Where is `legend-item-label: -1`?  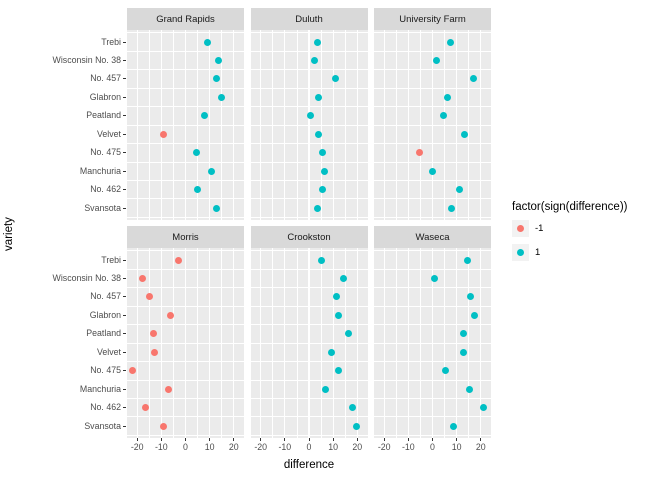 legend-item-label: -1 is located at coordinates (539, 228).